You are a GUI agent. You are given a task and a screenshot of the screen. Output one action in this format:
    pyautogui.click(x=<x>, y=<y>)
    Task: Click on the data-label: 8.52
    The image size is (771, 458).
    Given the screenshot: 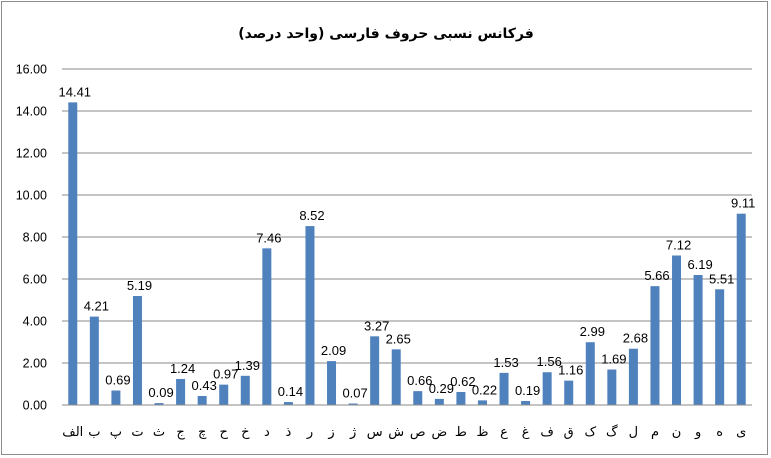 What is the action you would take?
    pyautogui.click(x=311, y=215)
    